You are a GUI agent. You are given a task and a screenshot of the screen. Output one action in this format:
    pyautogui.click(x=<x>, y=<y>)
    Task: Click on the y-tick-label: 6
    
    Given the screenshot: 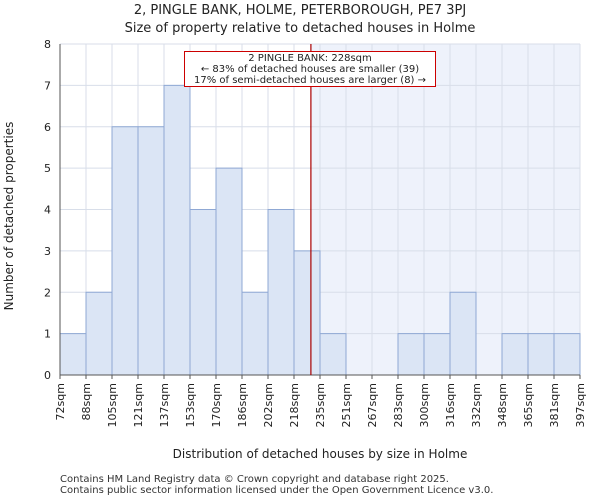 What is the action you would take?
    pyautogui.click(x=47, y=127)
    